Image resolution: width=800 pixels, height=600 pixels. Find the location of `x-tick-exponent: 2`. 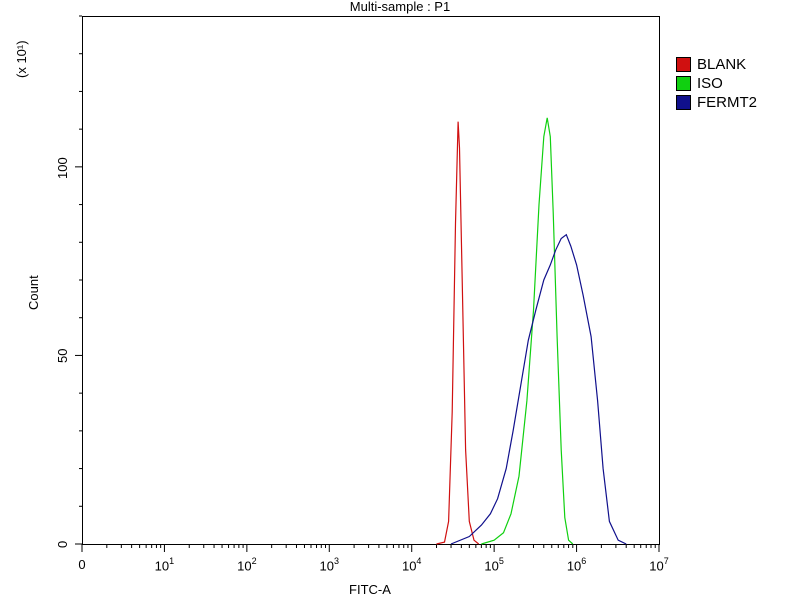

x-tick-exponent: 2 is located at coordinates (254, 561).